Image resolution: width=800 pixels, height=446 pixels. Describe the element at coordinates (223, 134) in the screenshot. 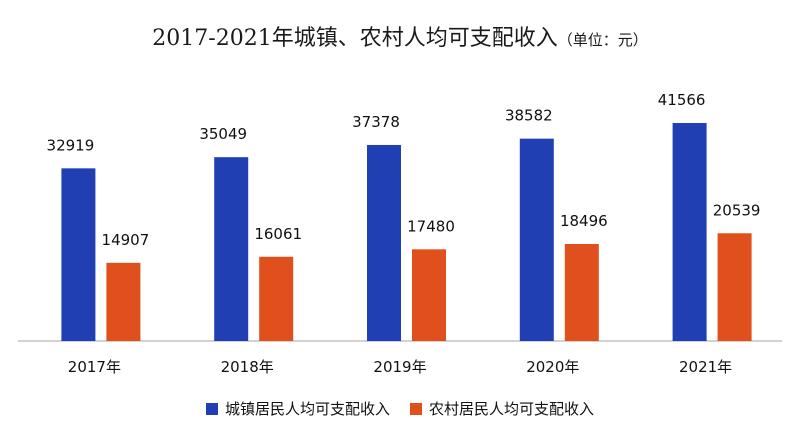

I see `data-label-urban-1: 35049` at that location.